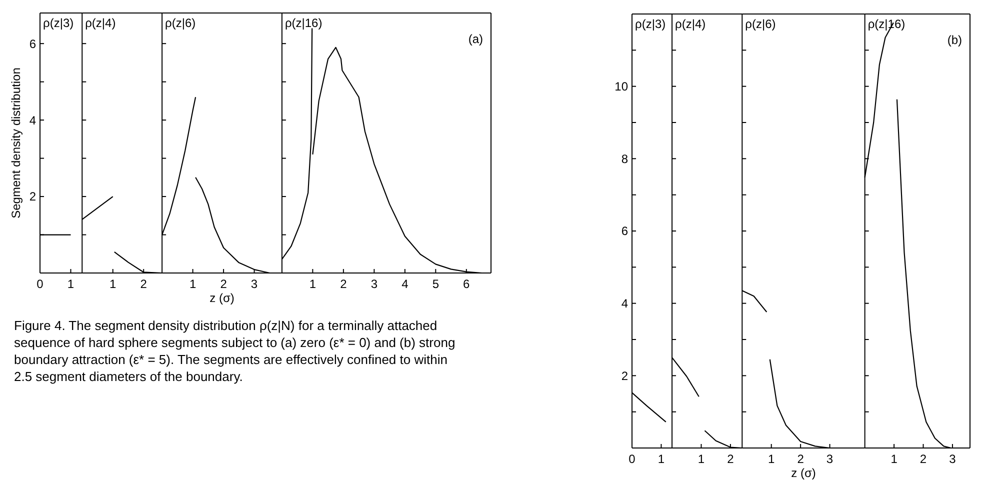  What do you see at coordinates (475, 39) in the screenshot?
I see `annotation: (a)` at bounding box center [475, 39].